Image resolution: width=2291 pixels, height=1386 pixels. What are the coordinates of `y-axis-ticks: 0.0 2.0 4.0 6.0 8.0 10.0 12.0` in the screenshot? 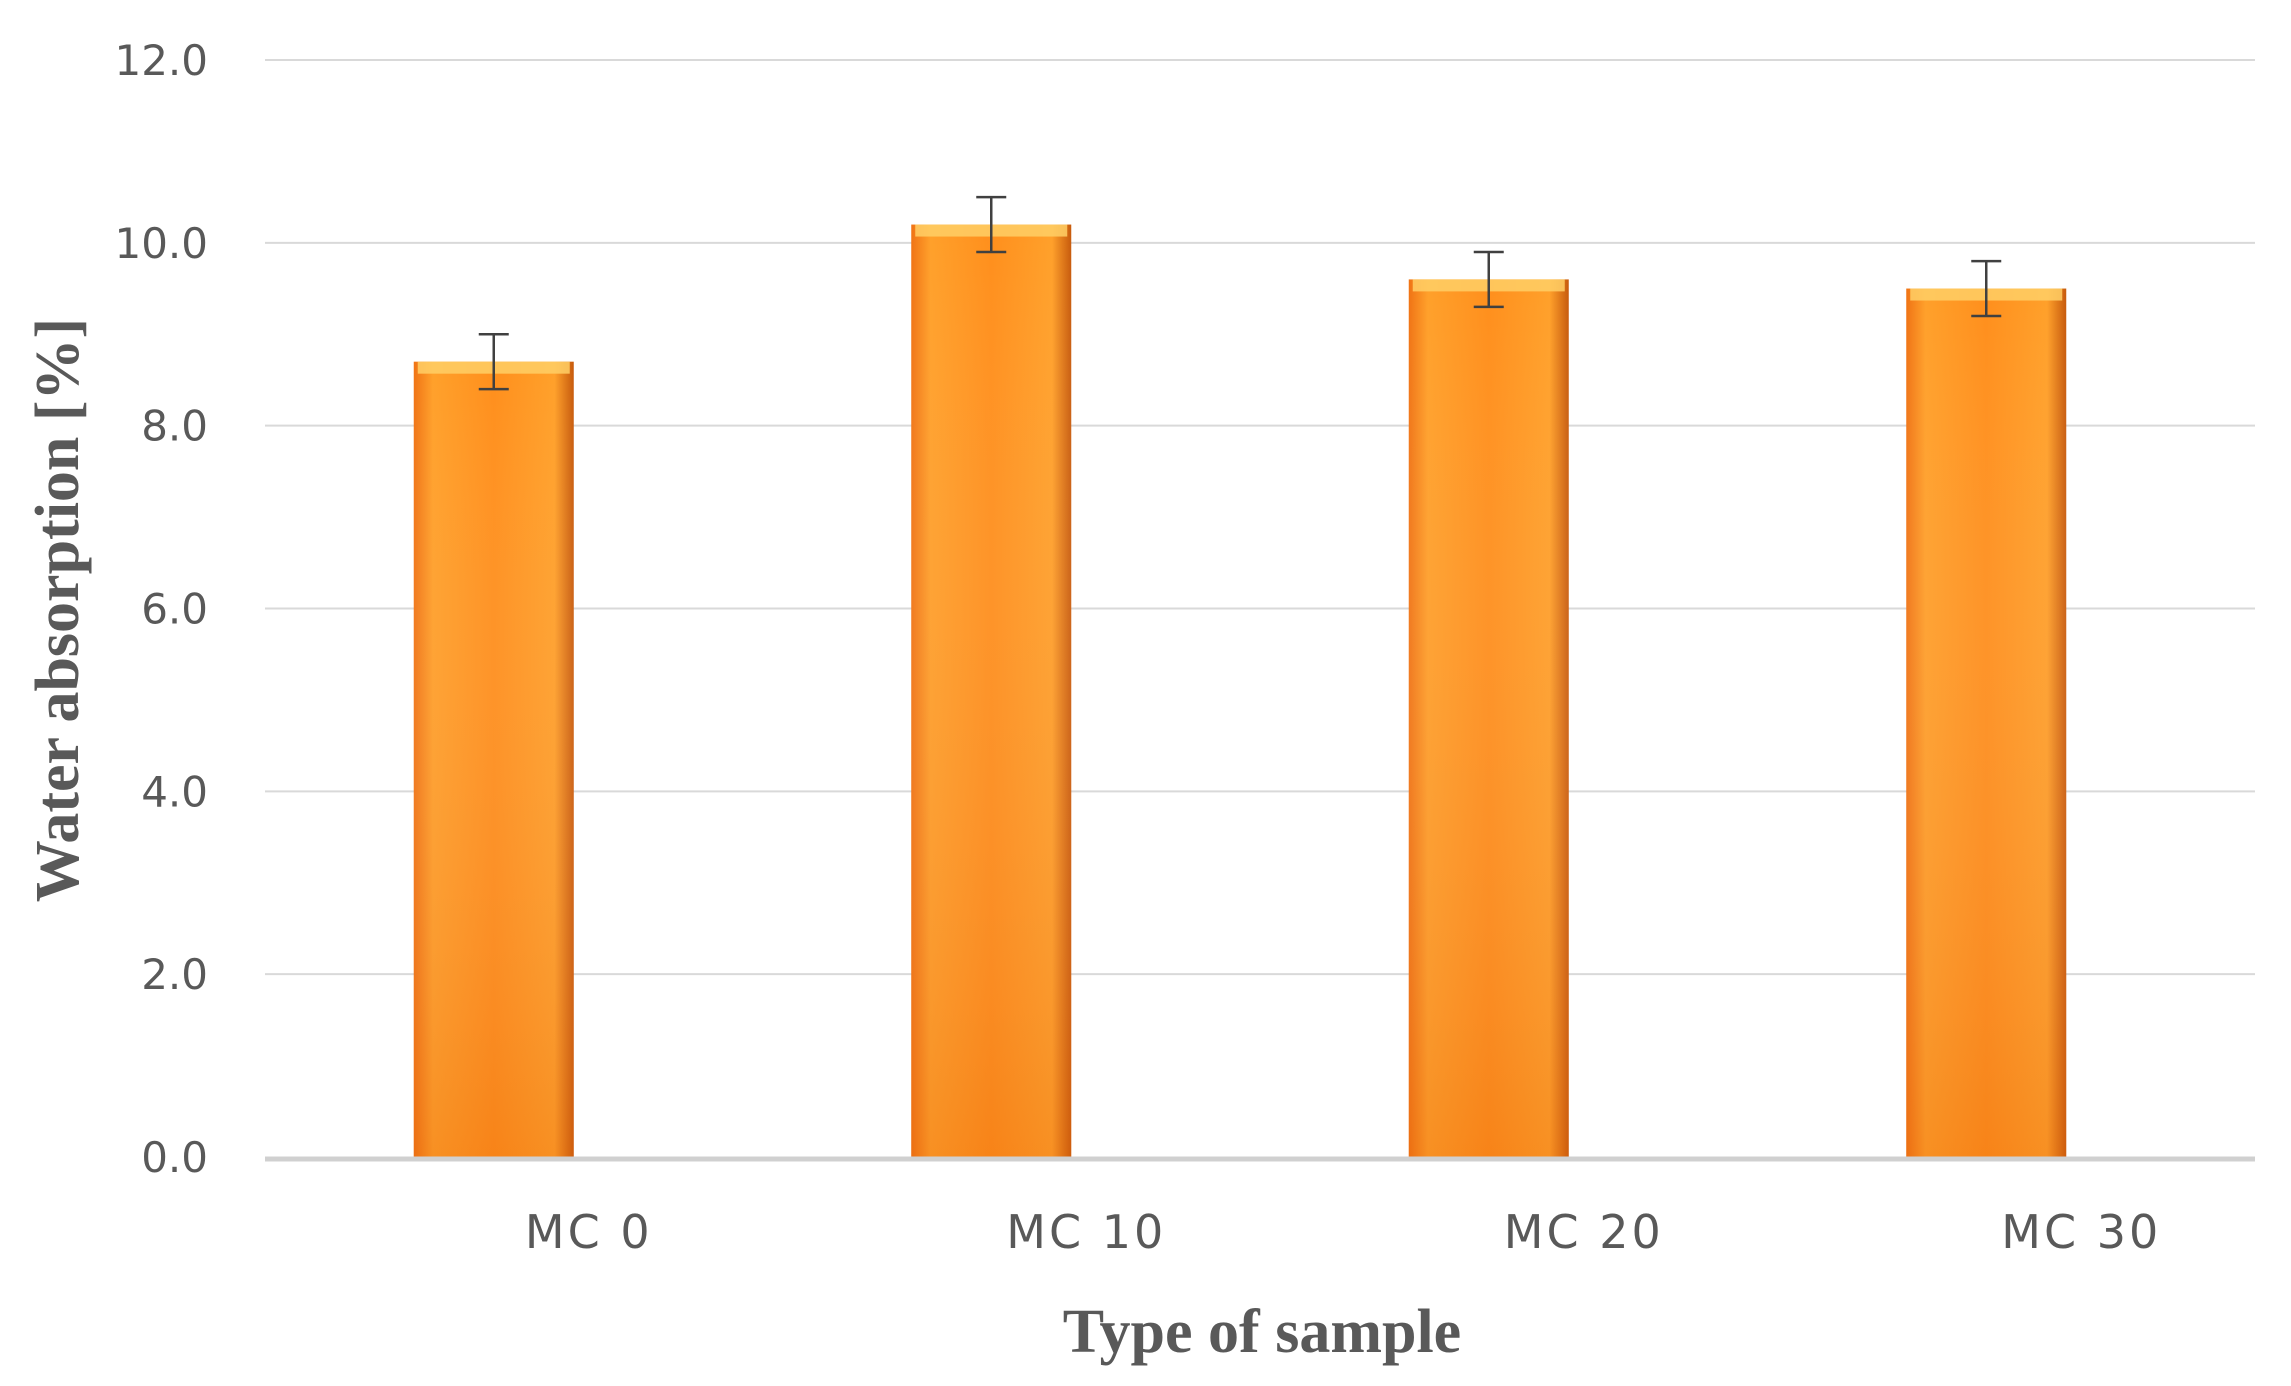 It's located at (161, 609).